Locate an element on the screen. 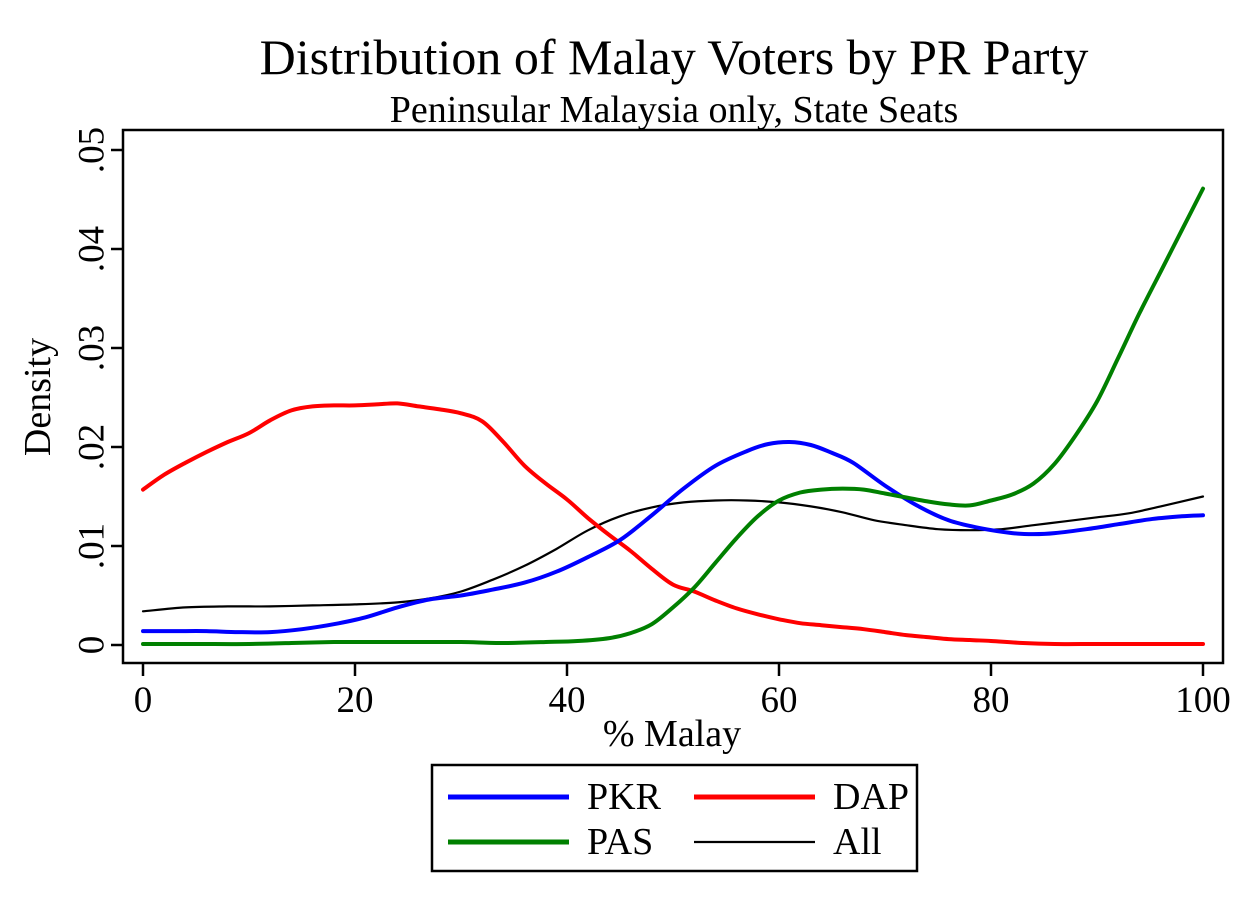 This screenshot has height=919, width=1256. legend-label-PKR: PKR is located at coordinates (624, 797).